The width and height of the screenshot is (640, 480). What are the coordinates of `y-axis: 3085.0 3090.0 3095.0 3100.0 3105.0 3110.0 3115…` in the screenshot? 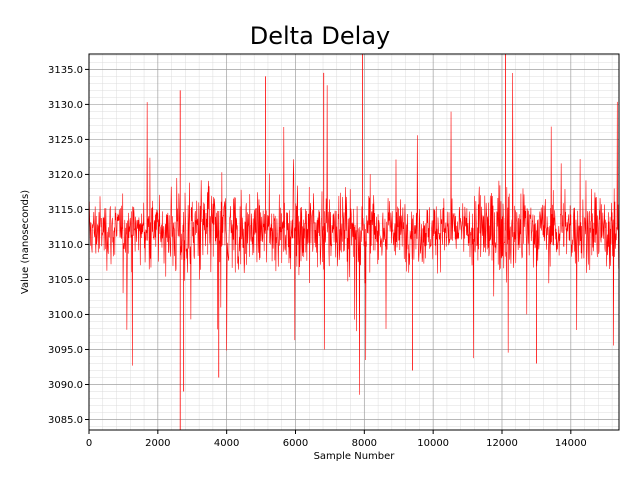 It's located at (68, 245).